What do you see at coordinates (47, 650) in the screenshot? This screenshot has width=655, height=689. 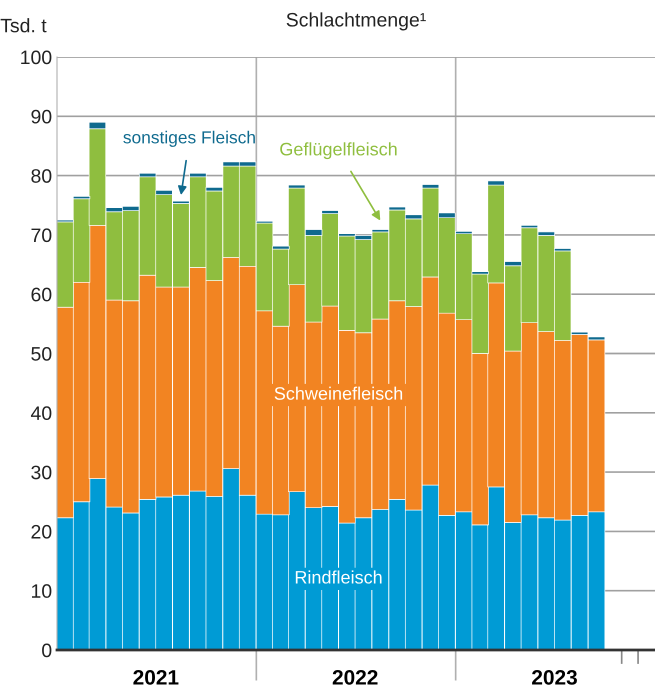 I see `y-tick-label: 0` at bounding box center [47, 650].